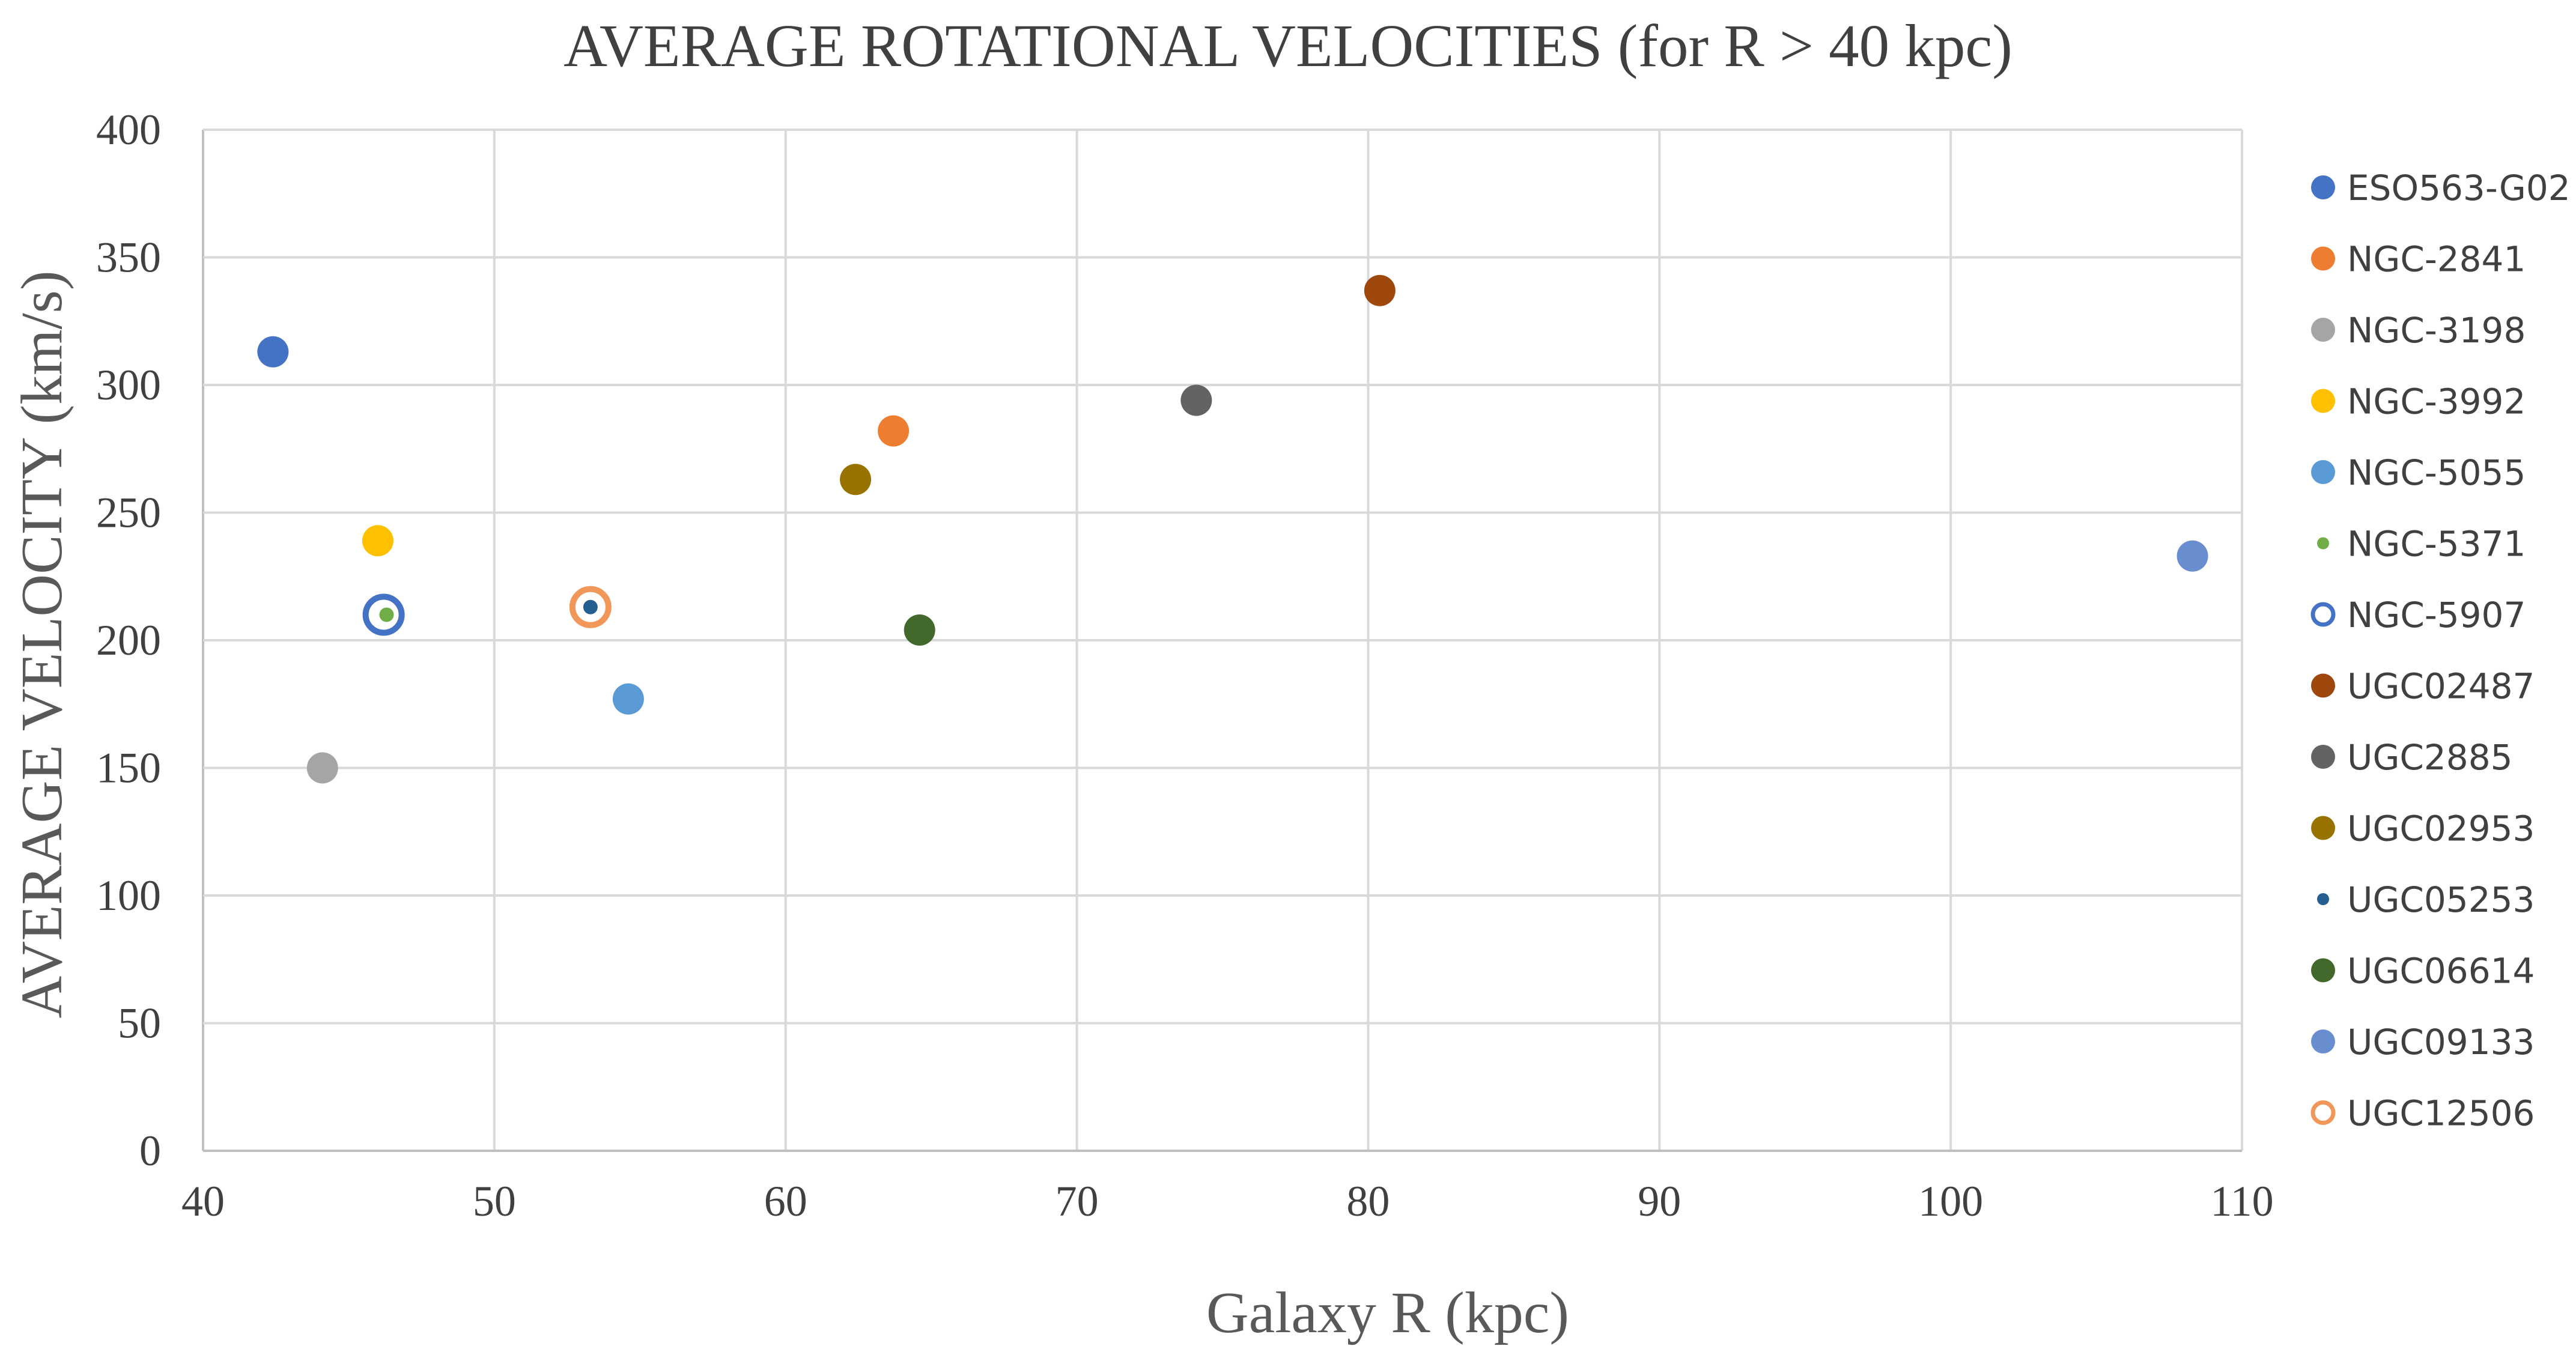 The image size is (2576, 1355). Describe the element at coordinates (1951, 1201) in the screenshot. I see `x-tick-label: 100` at that location.